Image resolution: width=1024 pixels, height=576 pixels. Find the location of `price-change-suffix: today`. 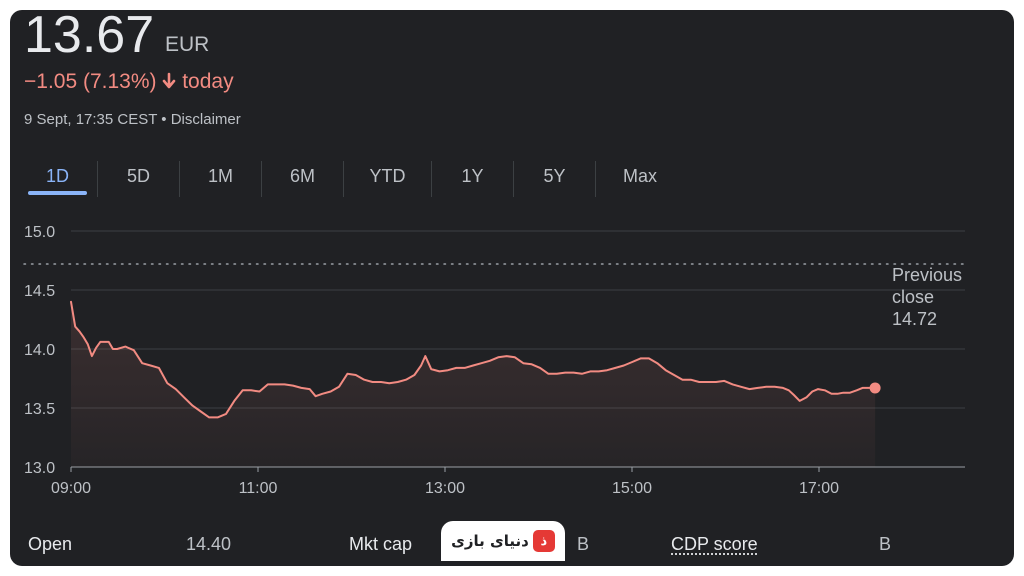

price-change-suffix: today is located at coordinates (208, 81).